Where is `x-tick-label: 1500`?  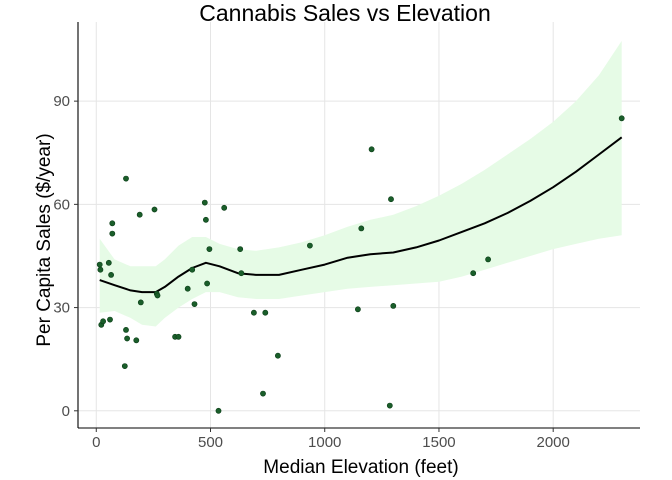 x-tick-label: 1500 is located at coordinates (438, 442).